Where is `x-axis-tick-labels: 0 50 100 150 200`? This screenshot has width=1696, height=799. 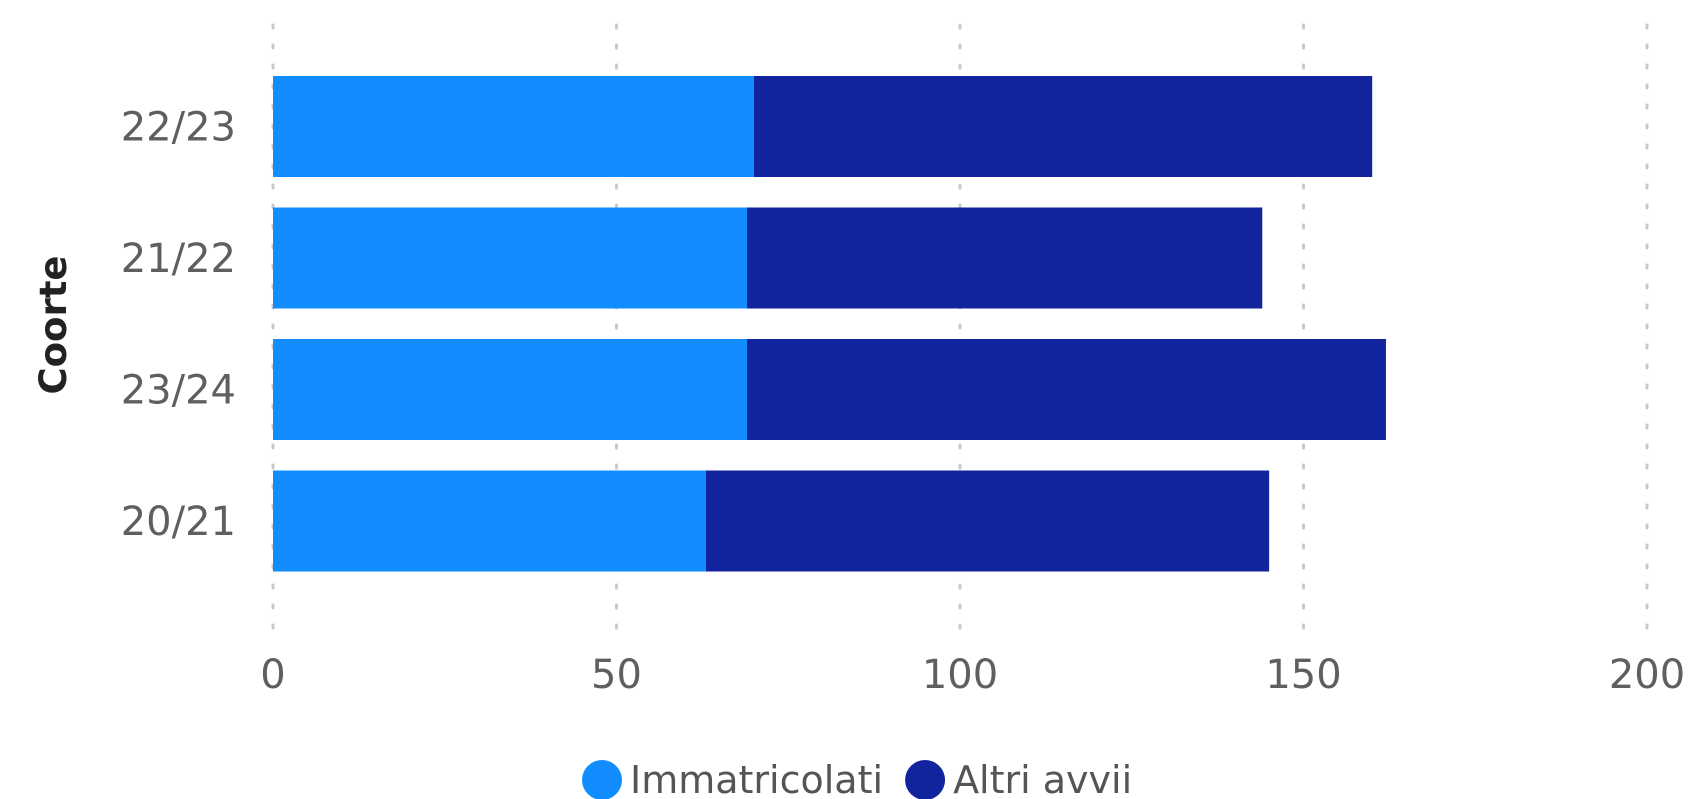 x-axis-tick-labels: 0 50 100 150 200 is located at coordinates (972, 675).